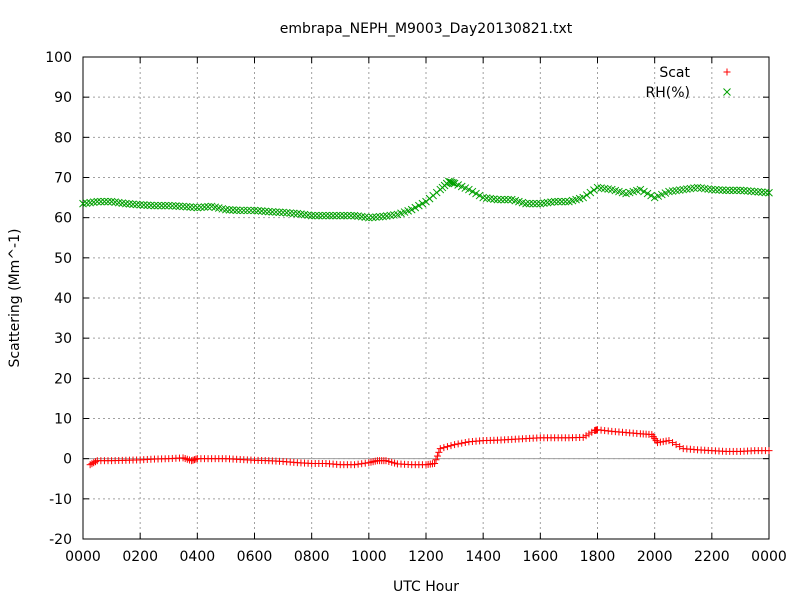 Image resolution: width=800 pixels, height=600 pixels. I want to click on y-axis-label: Scattering (Mm^-1), so click(15, 298).